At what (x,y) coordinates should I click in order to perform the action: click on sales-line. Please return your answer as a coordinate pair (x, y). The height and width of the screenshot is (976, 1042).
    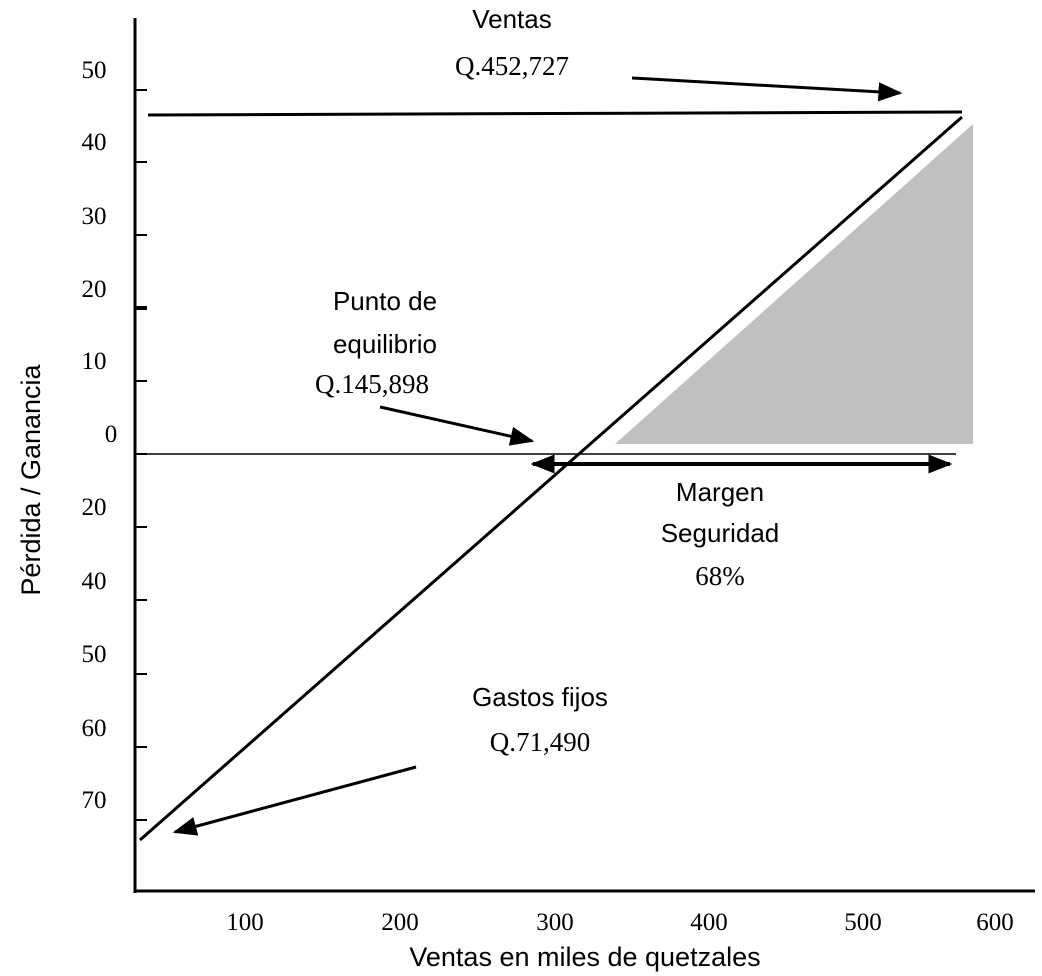
    Looking at the image, I should click on (555, 113).